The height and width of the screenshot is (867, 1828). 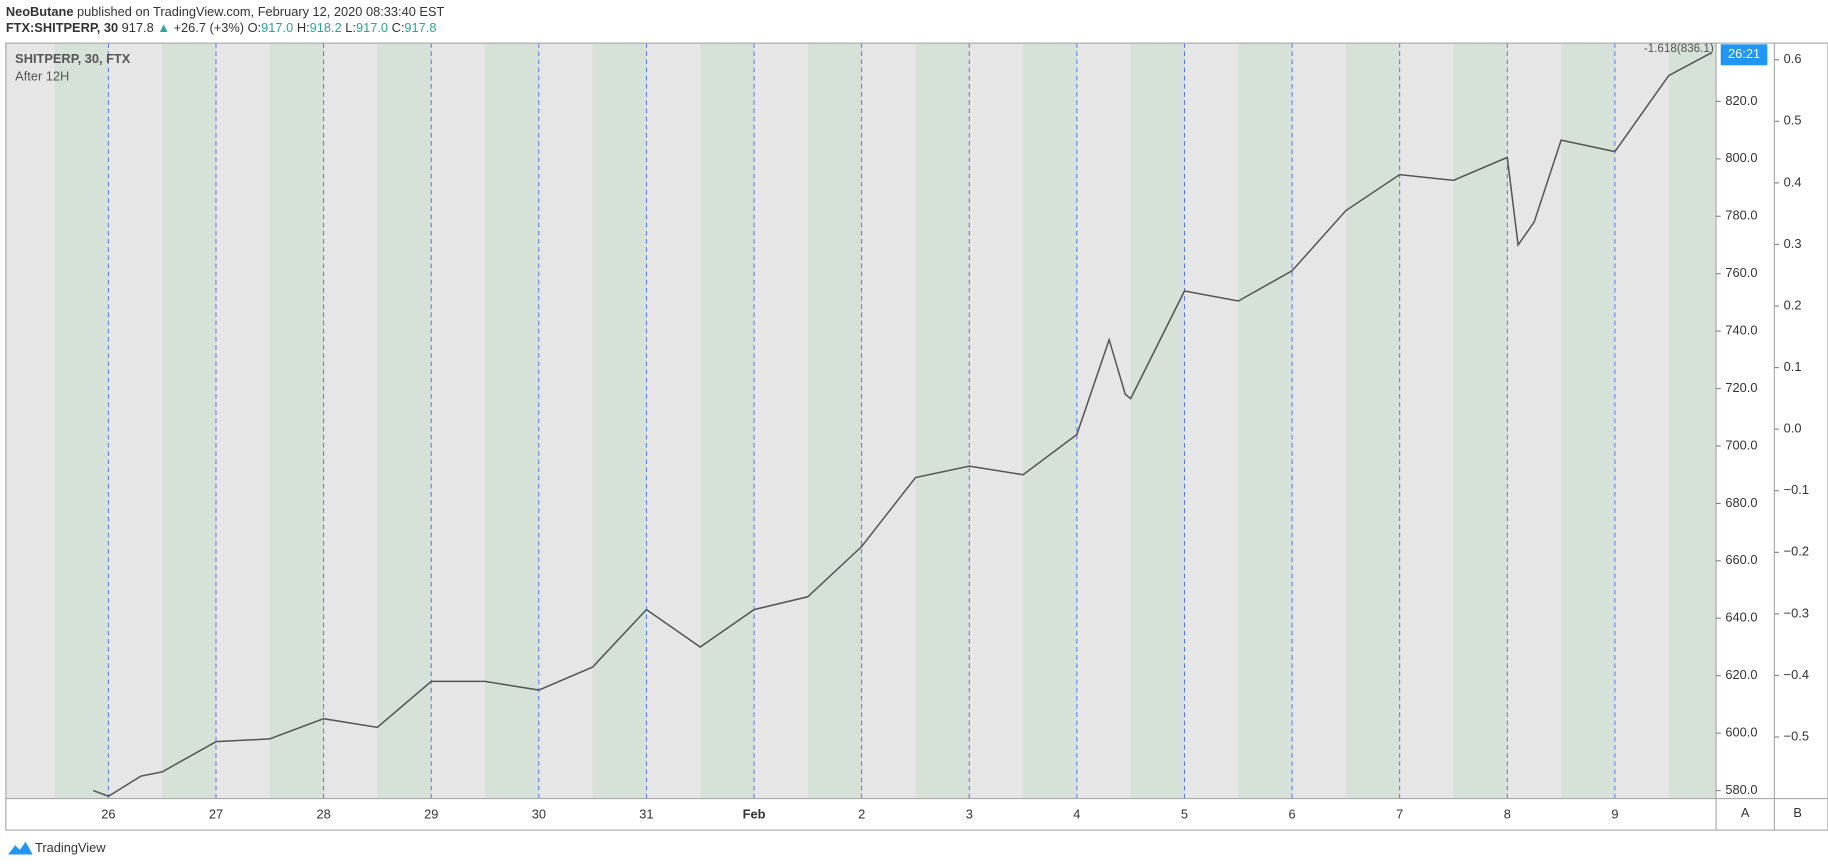 What do you see at coordinates (1076, 813) in the screenshot?
I see `x-tick-label: 4` at bounding box center [1076, 813].